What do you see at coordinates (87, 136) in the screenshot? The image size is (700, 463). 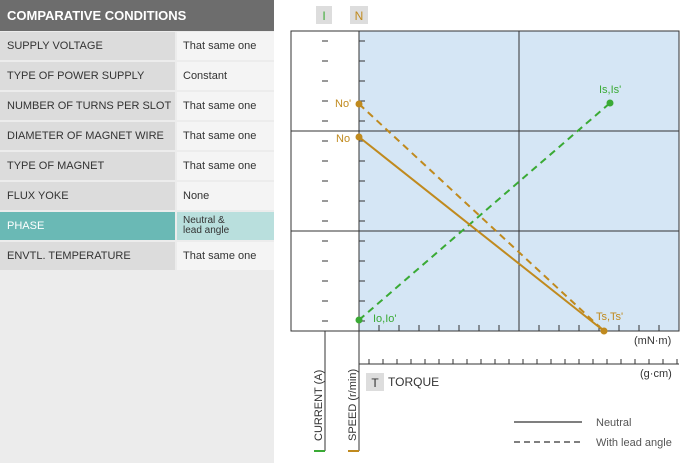 I see `condition-label: DIAMETER OF MAGNET WIRE` at bounding box center [87, 136].